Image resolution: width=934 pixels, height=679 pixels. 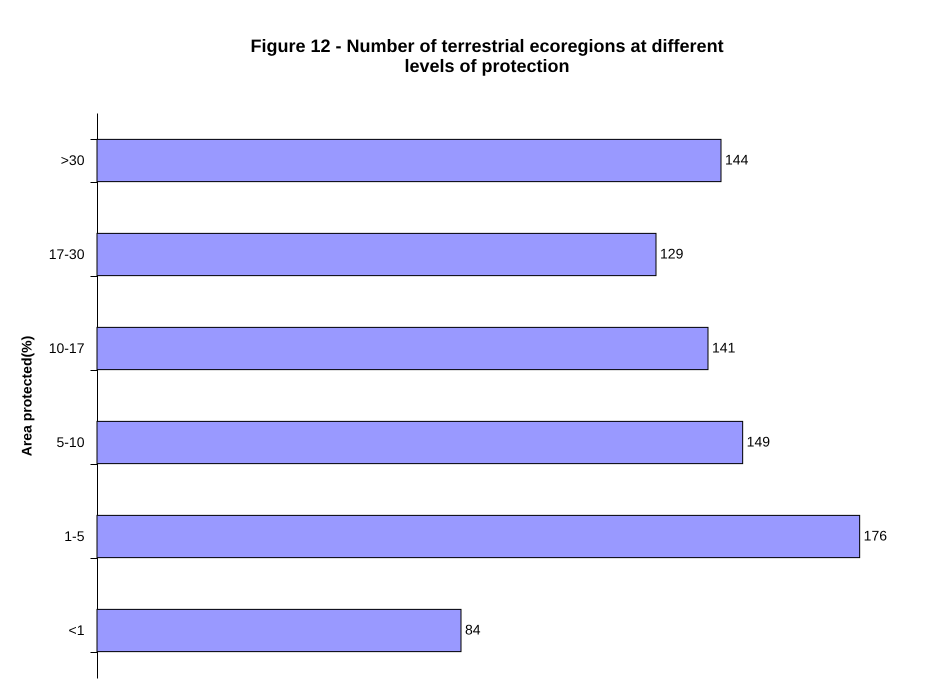 I want to click on y-tick-label: 17-30, so click(x=66, y=254).